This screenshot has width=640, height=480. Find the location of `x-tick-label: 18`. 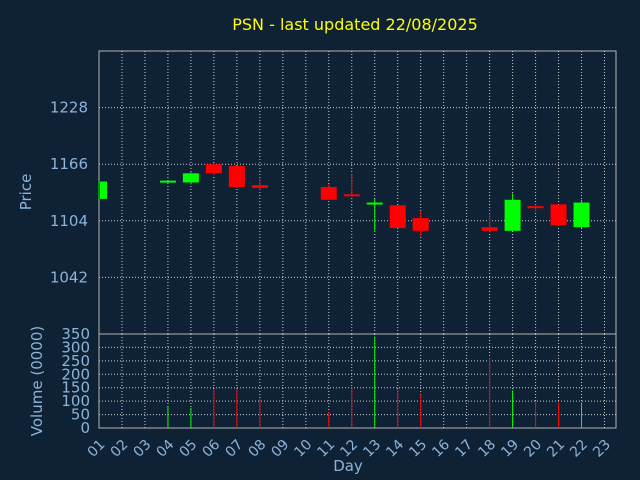

x-tick-label: 18 is located at coordinates (487, 449).